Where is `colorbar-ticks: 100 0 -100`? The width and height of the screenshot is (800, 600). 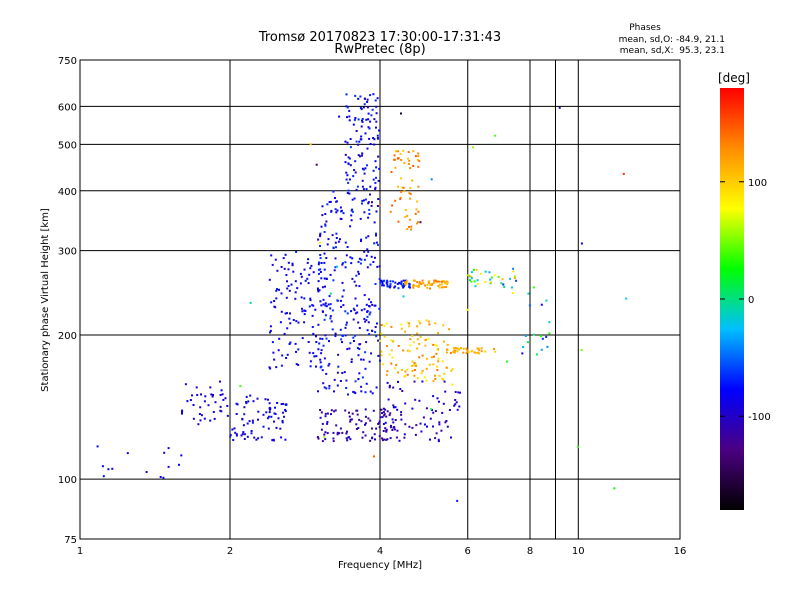
colorbar-ticks: 100 0 -100 is located at coordinates (745, 300).